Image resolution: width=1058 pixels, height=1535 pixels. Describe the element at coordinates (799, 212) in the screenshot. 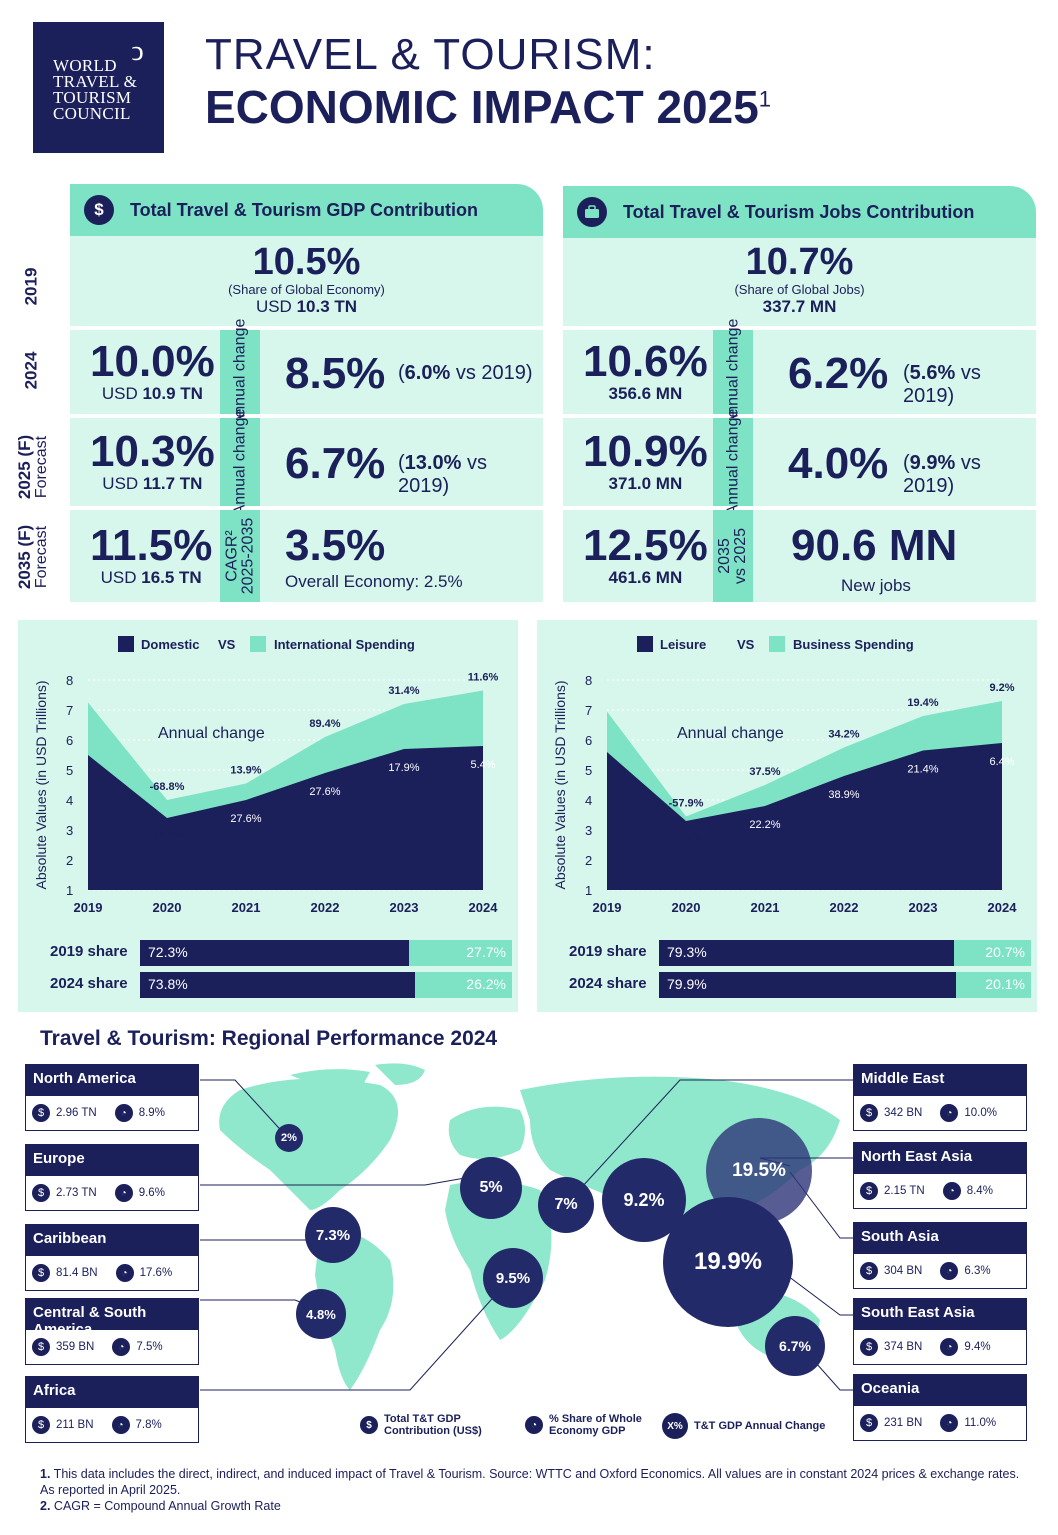

I see `jobs-card-header: Total Travel & Tourism Jobs Contribution` at that location.